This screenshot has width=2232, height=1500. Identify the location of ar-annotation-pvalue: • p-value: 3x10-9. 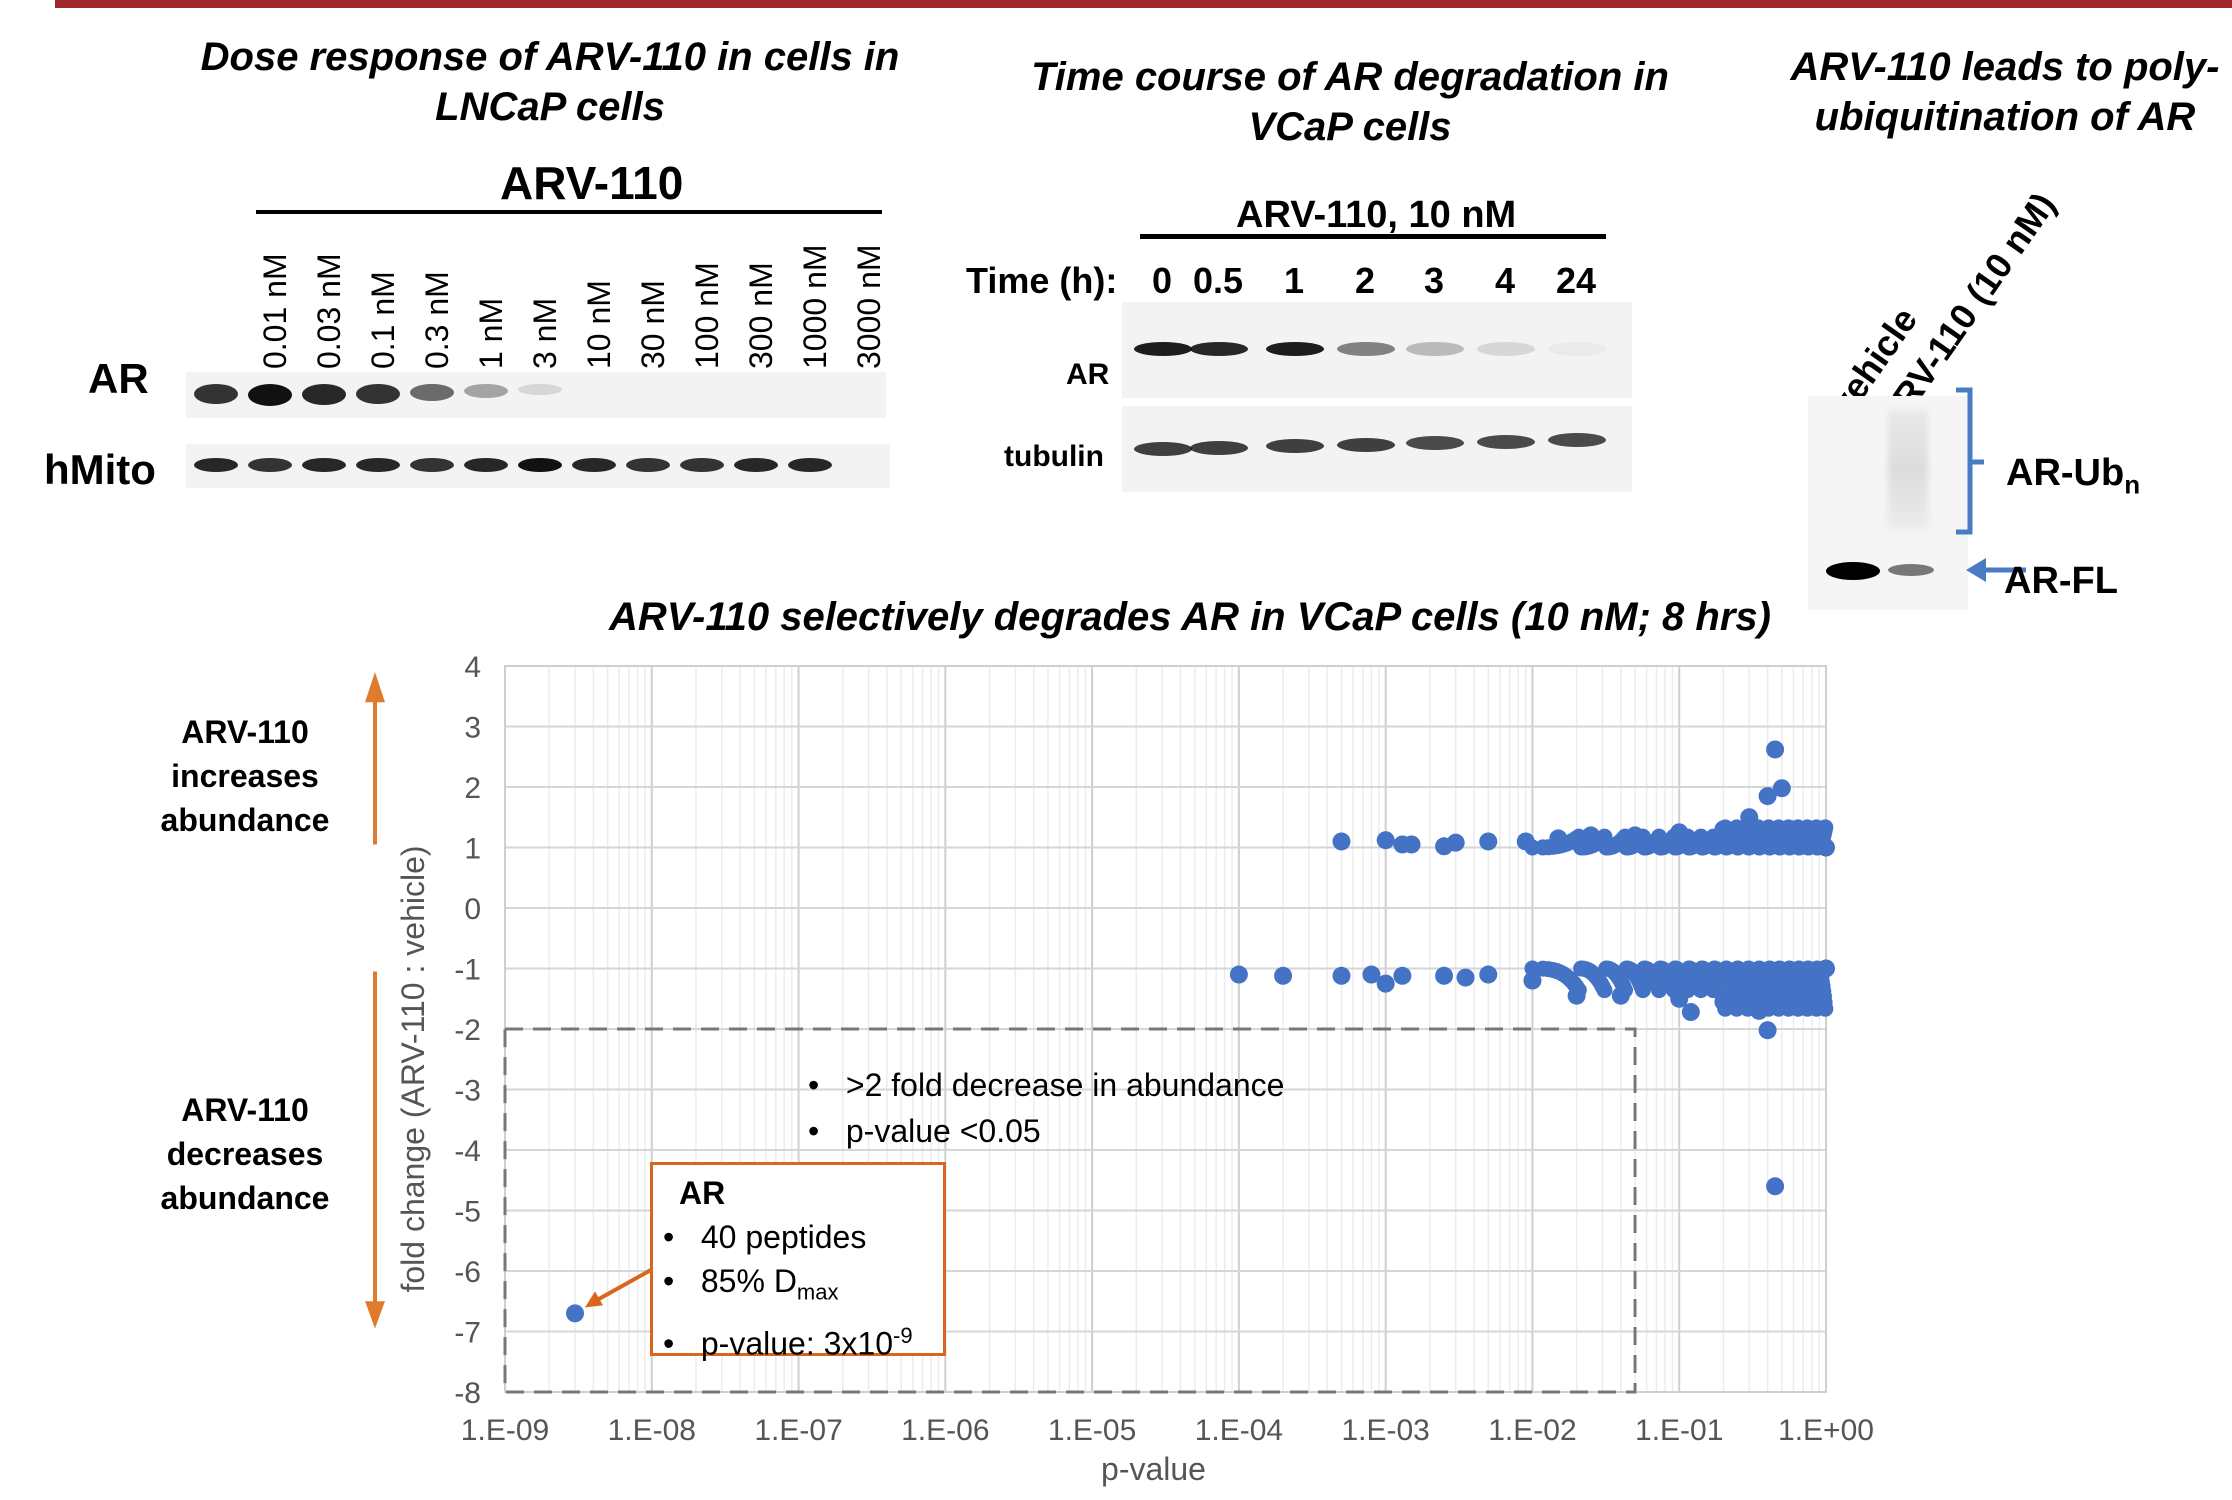
(788, 1343).